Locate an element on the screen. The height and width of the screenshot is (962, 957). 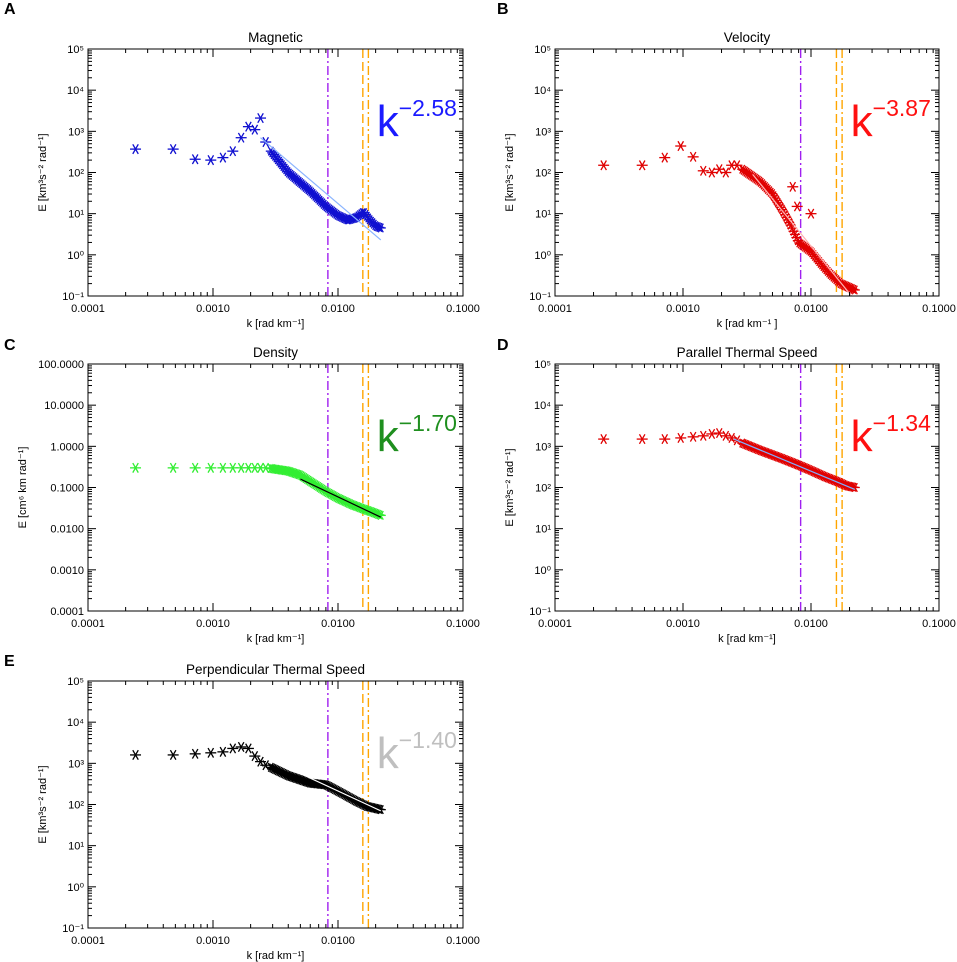
panel-letter-e: E is located at coordinates (9, 661).